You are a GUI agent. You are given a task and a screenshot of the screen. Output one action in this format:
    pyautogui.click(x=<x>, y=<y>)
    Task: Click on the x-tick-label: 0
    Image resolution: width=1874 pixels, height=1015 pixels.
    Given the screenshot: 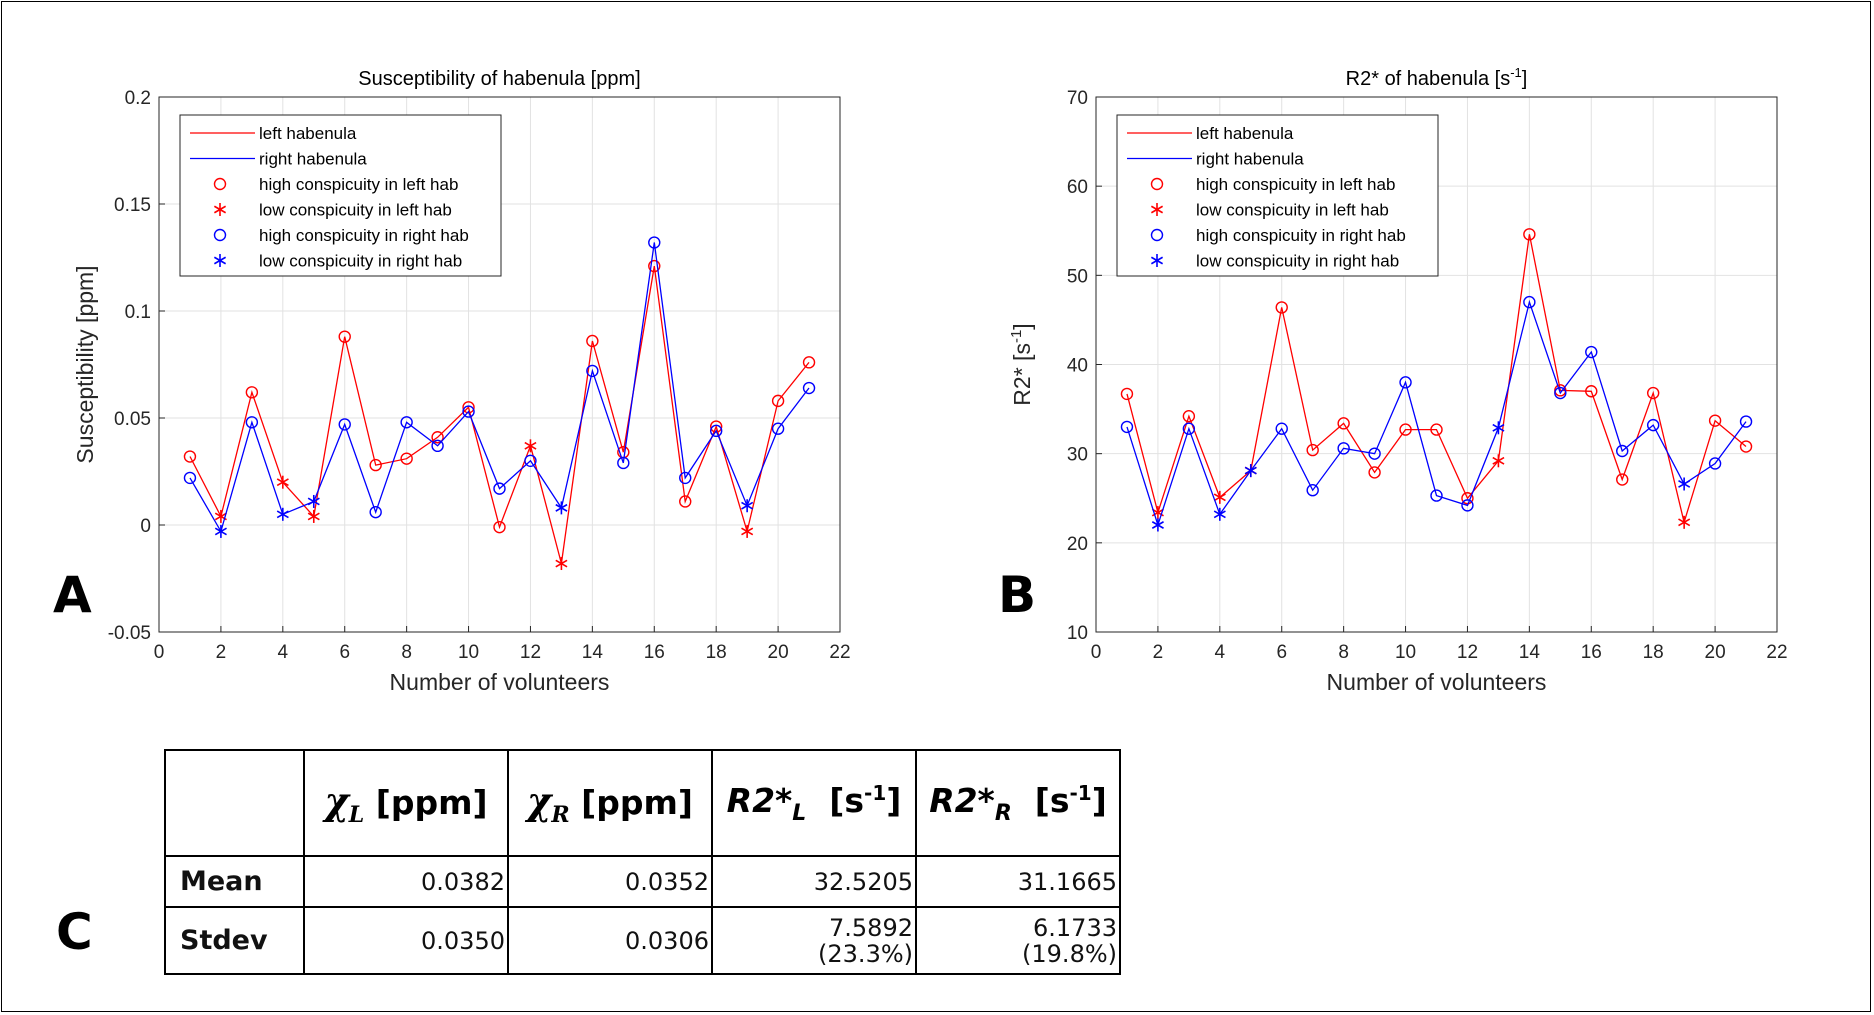 What is the action you would take?
    pyautogui.click(x=159, y=652)
    